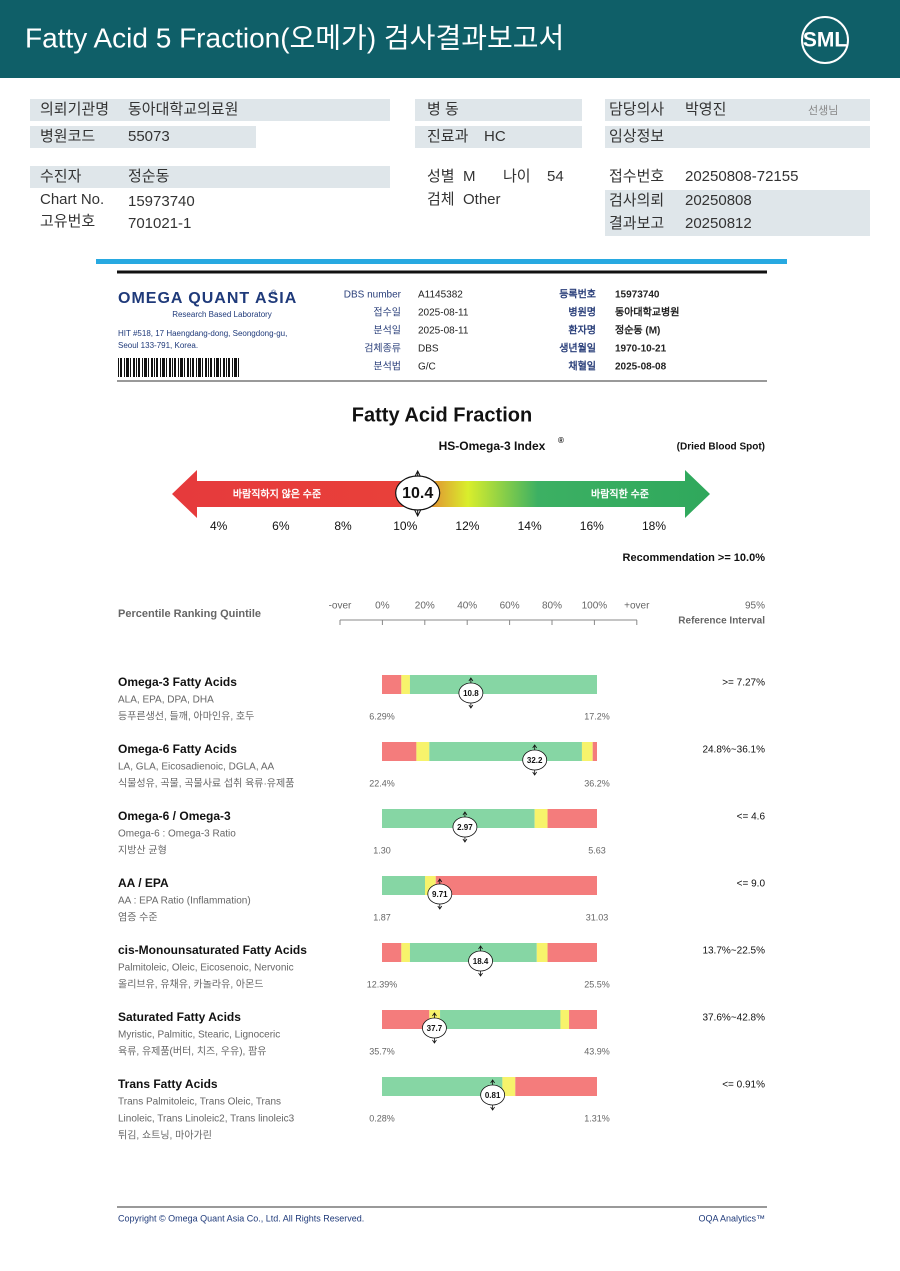  Describe the element at coordinates (382, 1118) in the screenshot. I see `min-label: 0.28%` at that location.